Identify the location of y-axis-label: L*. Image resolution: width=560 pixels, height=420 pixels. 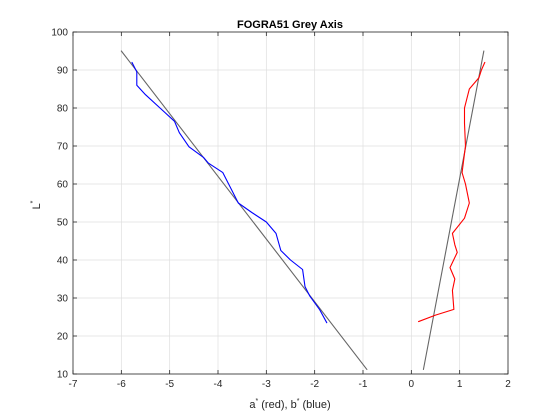
(36, 204).